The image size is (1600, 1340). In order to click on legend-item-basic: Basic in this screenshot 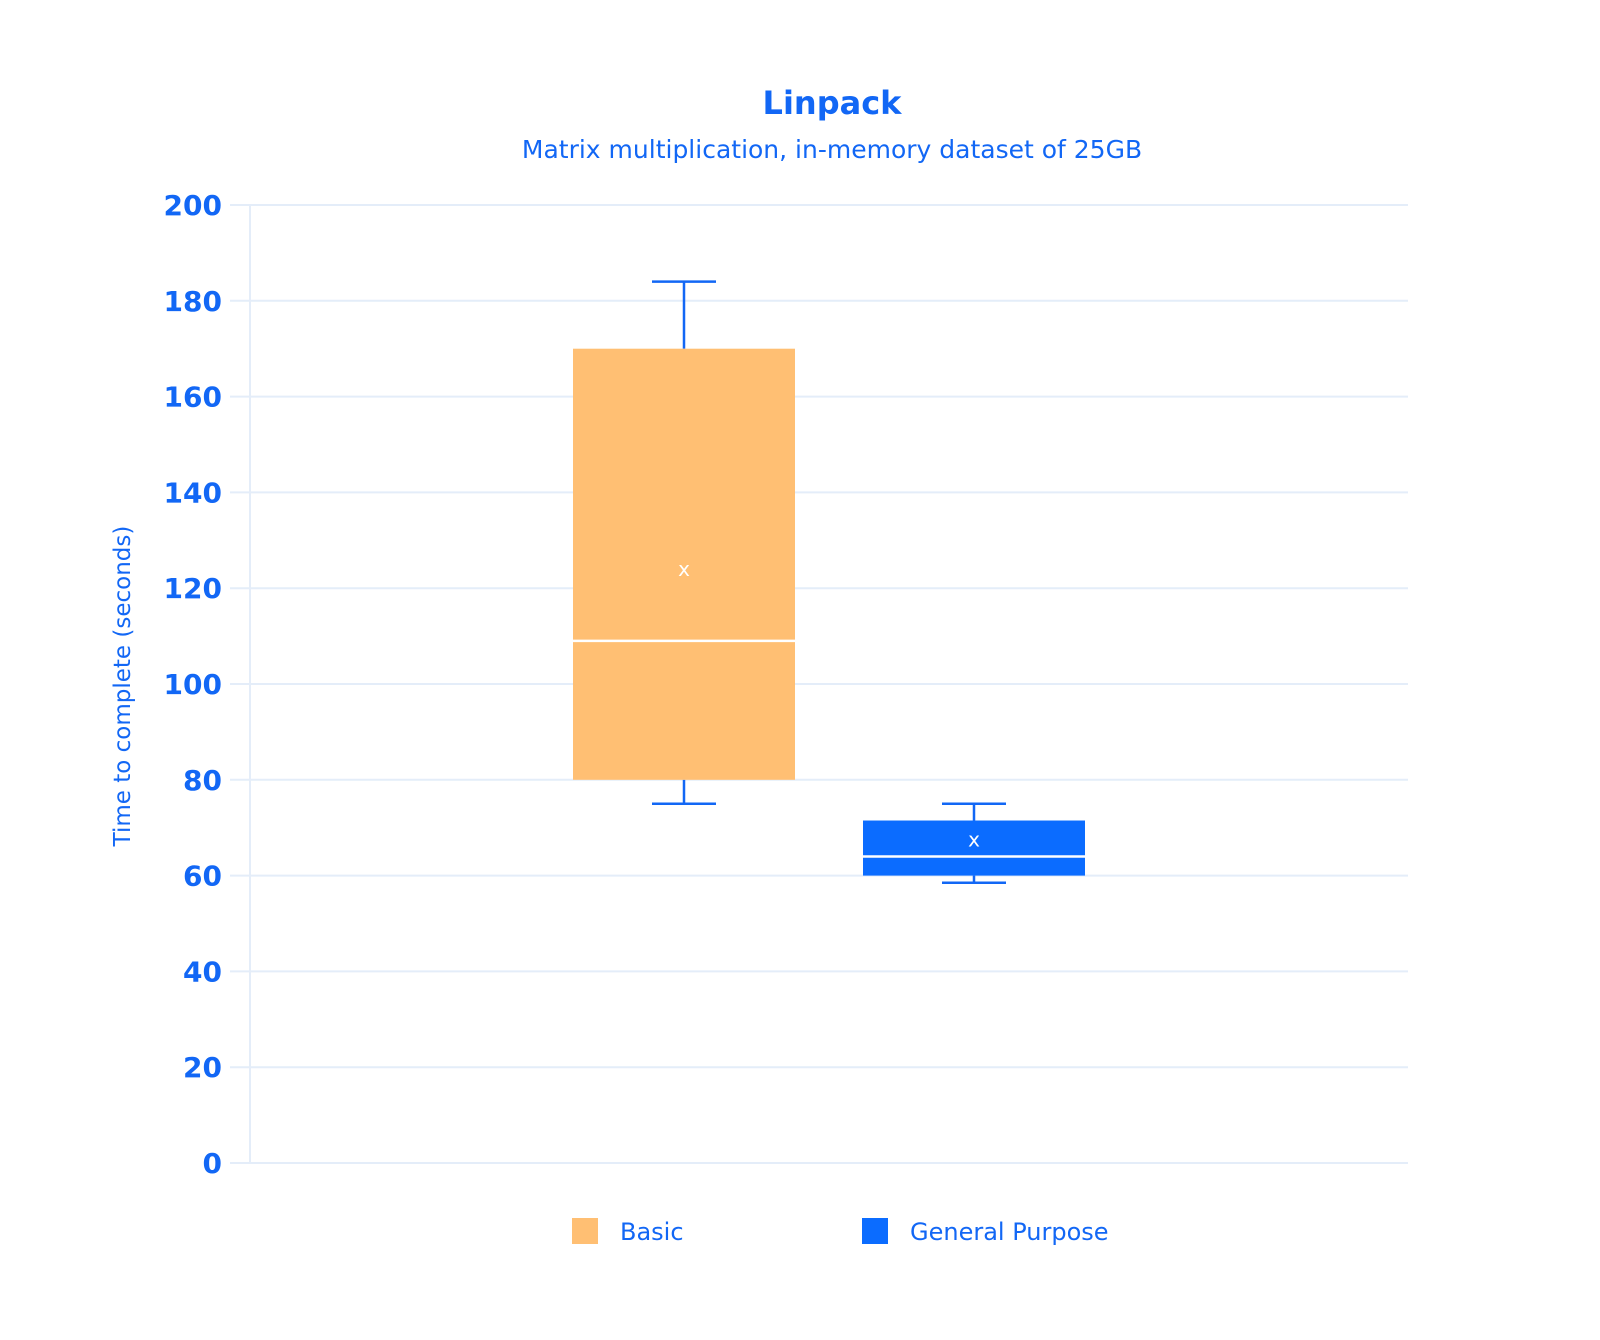, I will do `click(628, 1232)`.